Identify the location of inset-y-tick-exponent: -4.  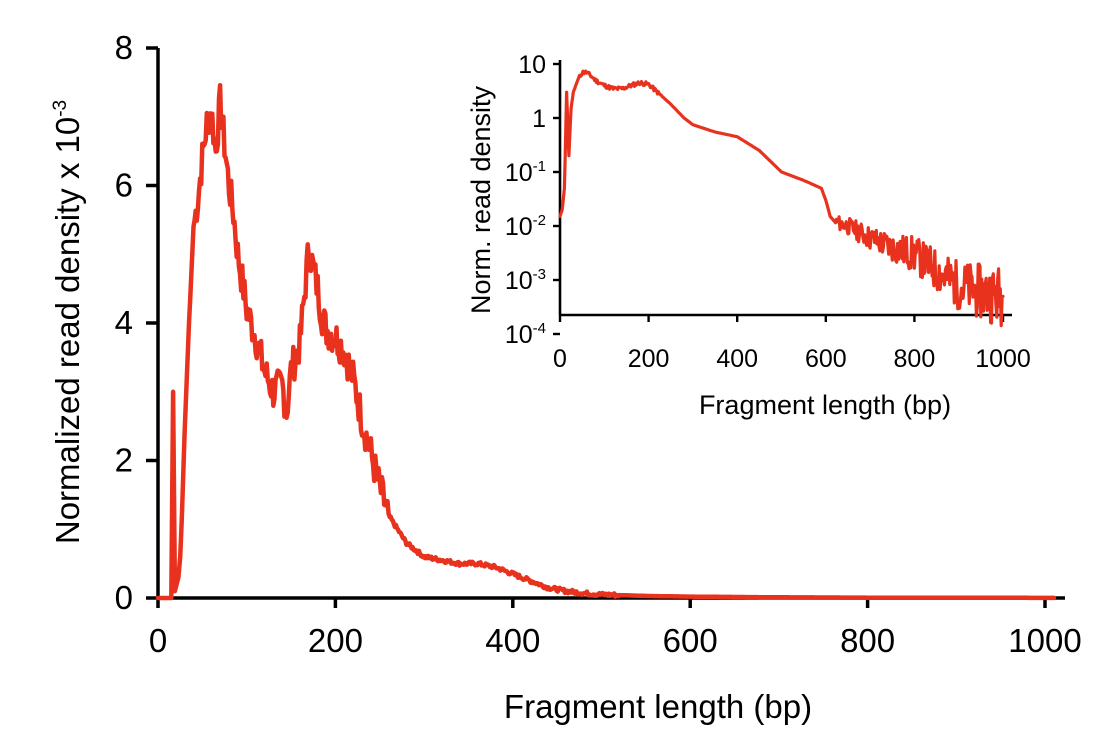
(539, 328).